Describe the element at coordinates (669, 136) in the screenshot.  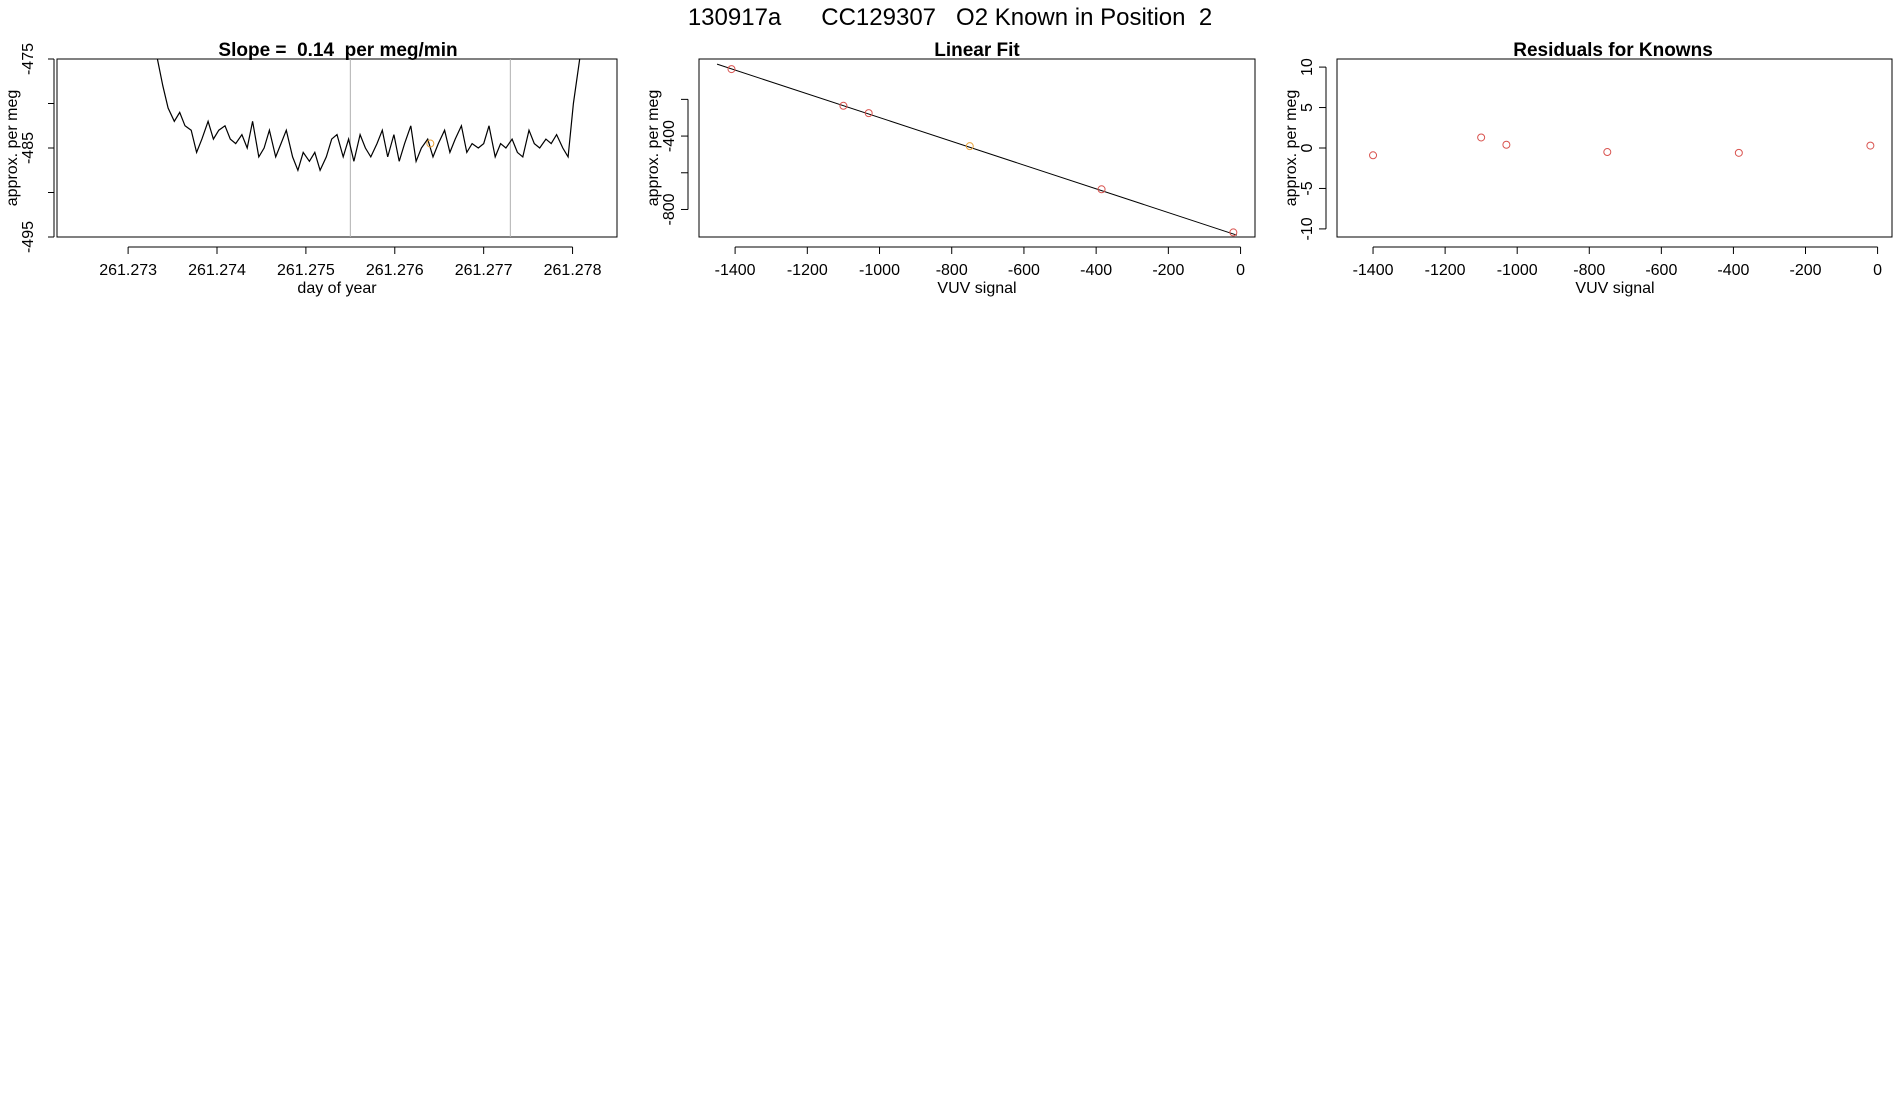
I see `y-tick-label: -400` at that location.